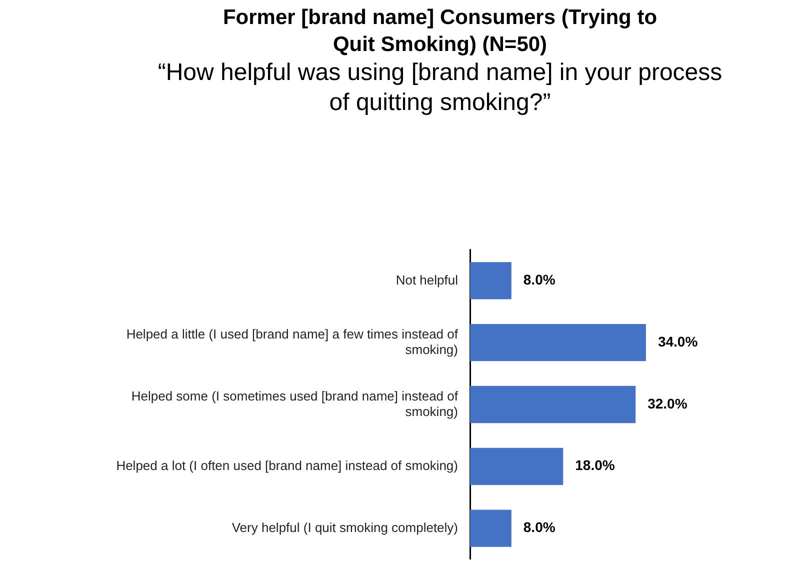  What do you see at coordinates (287, 465) in the screenshot?
I see `y-tick-label: Helped a lot (I often used [brand name] instead of smoking)` at bounding box center [287, 465].